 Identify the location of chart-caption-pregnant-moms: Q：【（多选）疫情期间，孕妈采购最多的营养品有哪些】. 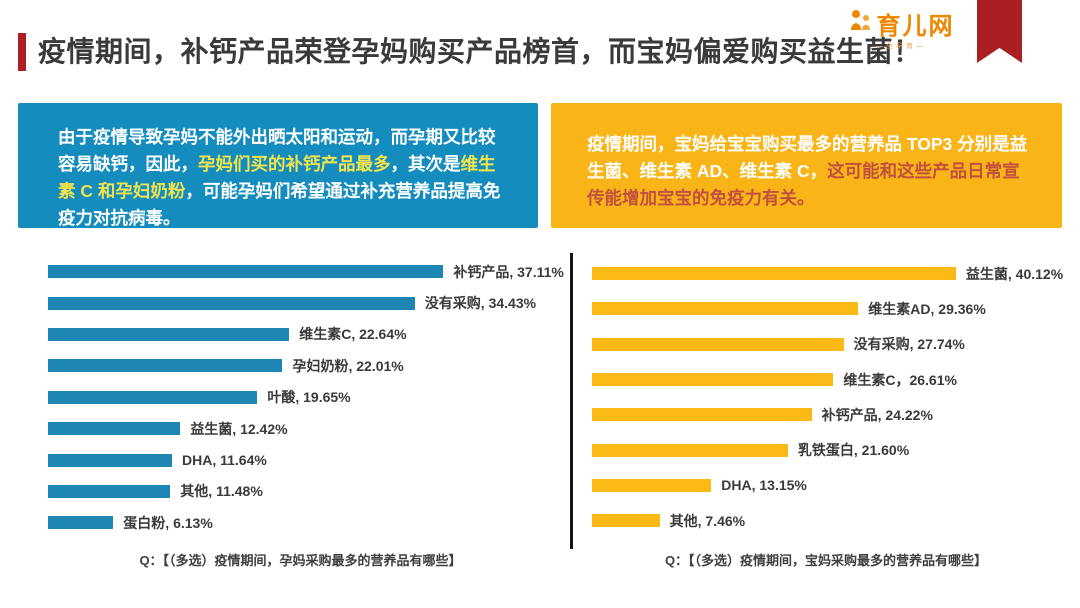
(300, 560).